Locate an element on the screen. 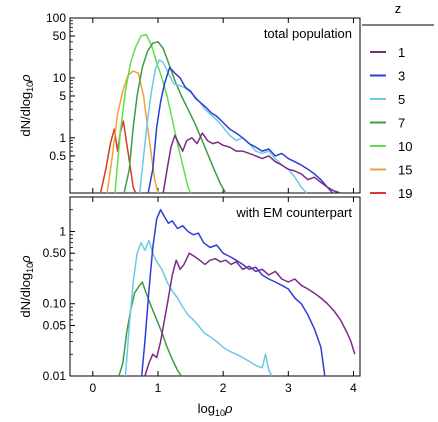 Image resolution: width=438 pixels, height=422 pixels. x-axis: 0 1 2 3 4 is located at coordinates (223, 388).